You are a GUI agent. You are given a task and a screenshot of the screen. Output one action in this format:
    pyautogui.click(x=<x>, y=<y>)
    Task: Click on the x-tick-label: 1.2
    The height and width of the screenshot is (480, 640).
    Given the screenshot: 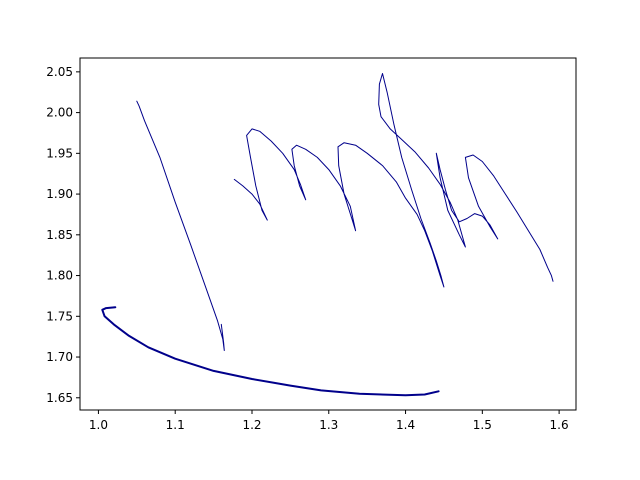 What is the action you would take?
    pyautogui.click(x=251, y=425)
    